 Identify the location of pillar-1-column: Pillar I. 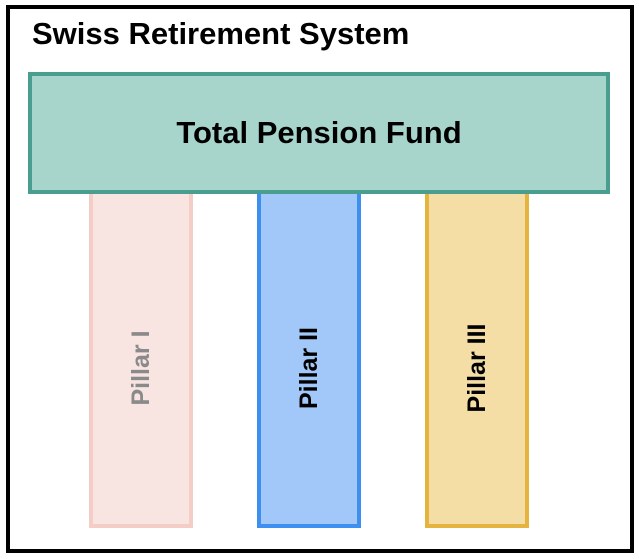
(141, 358).